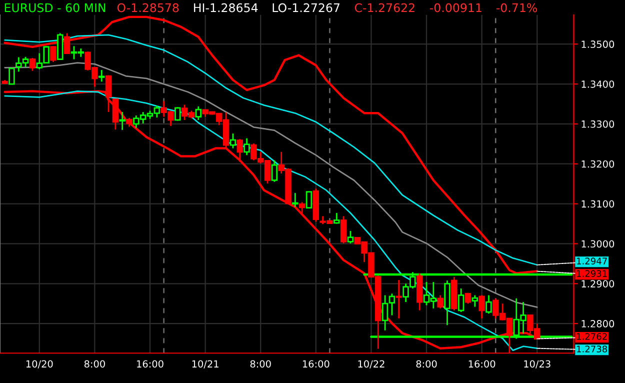 This screenshot has height=383, width=625. I want to click on y-tick-label: 1.3100, so click(598, 204).